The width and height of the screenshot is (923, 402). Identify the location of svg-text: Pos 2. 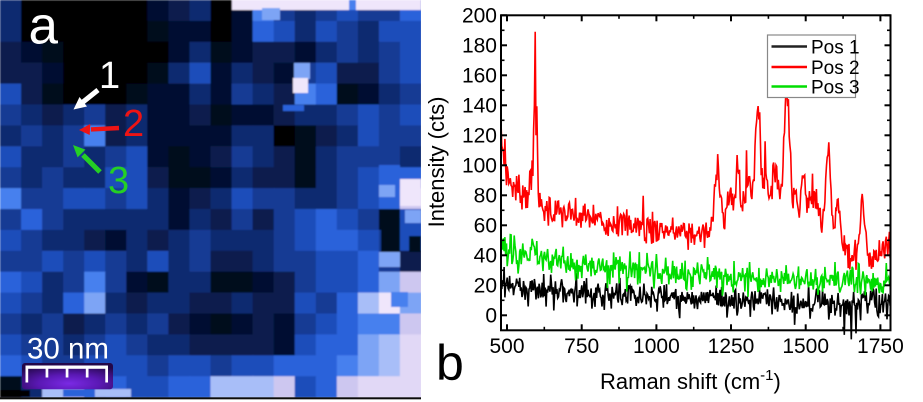
(835, 68).